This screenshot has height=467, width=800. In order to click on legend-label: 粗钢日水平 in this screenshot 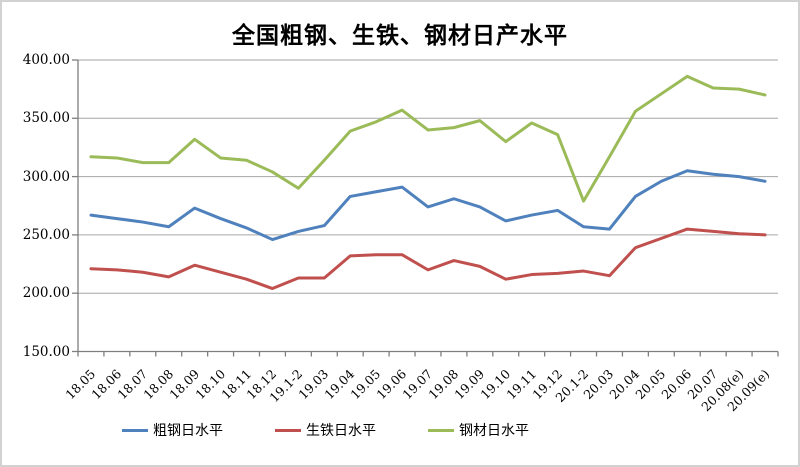, I will do `click(188, 431)`.